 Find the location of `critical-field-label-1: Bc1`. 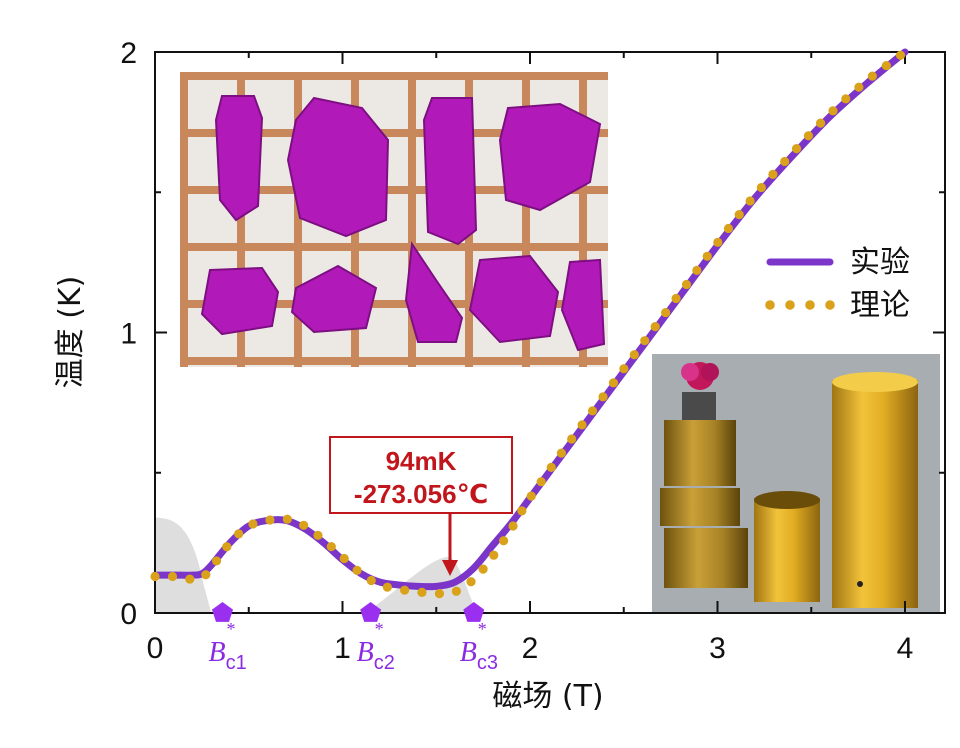

critical-field-label-1: Bc1 is located at coordinates (228, 655).